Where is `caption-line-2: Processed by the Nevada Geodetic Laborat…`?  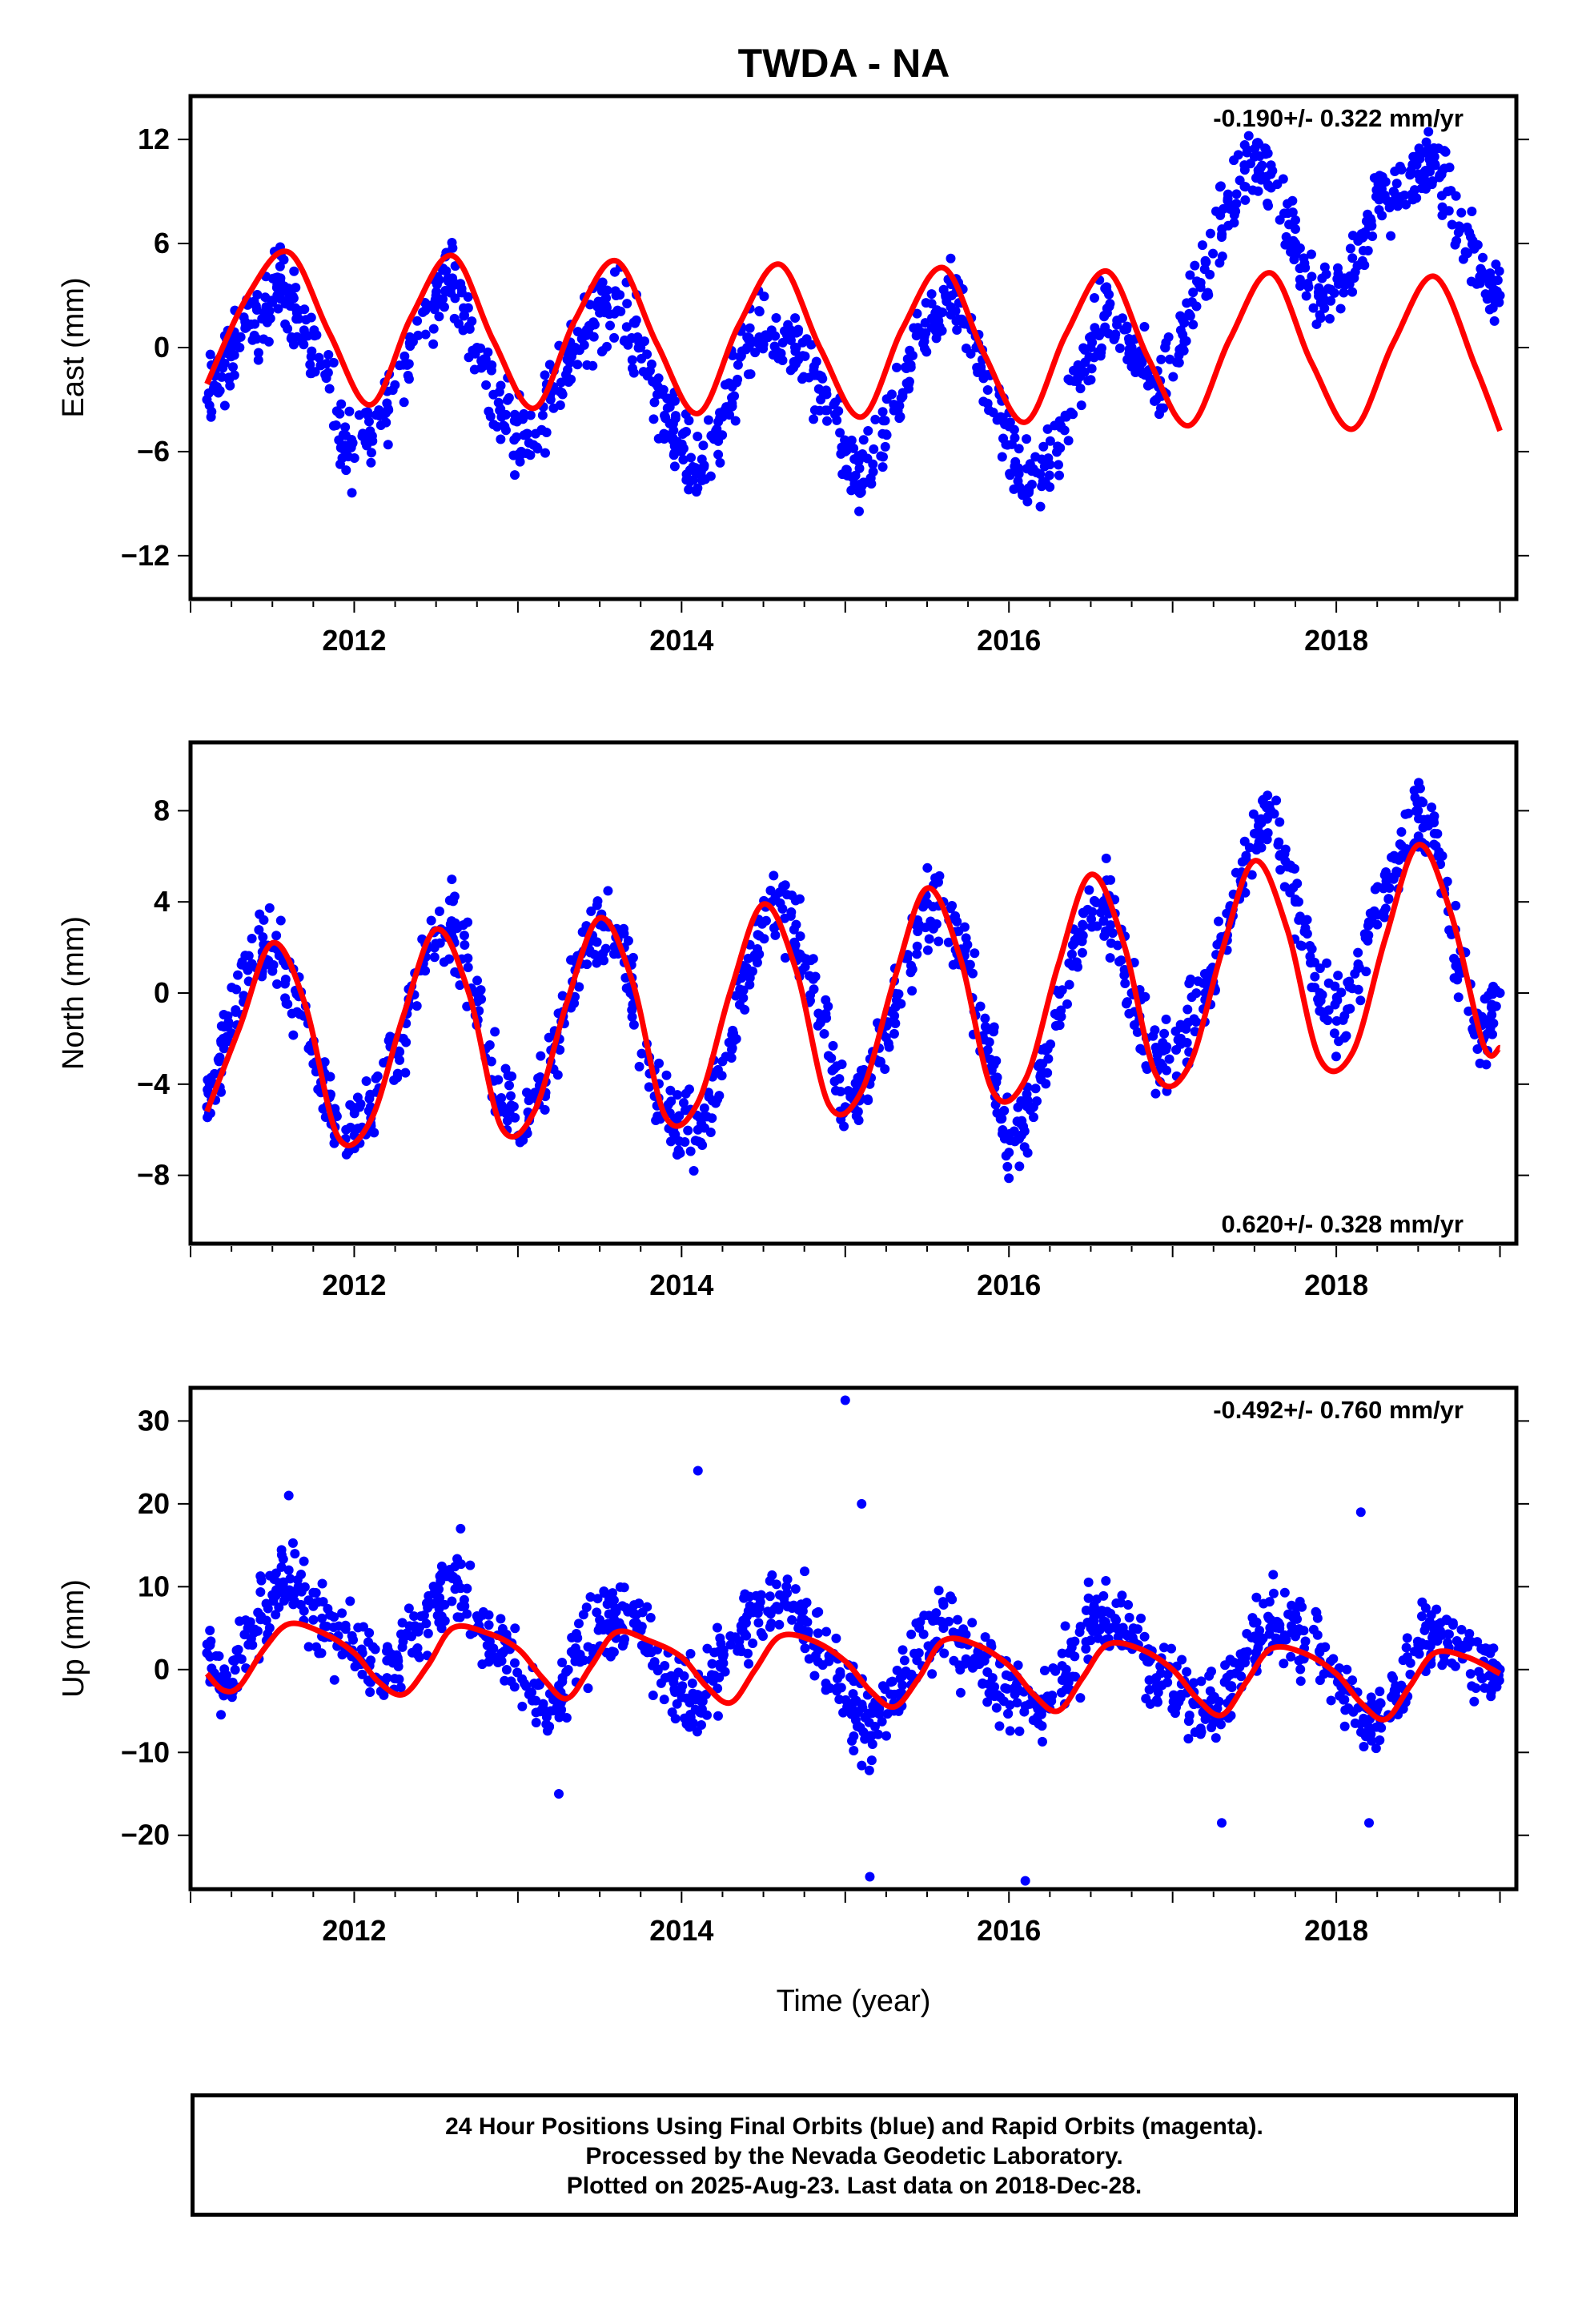 caption-line-2: Processed by the Nevada Geodetic Laborat… is located at coordinates (854, 2156).